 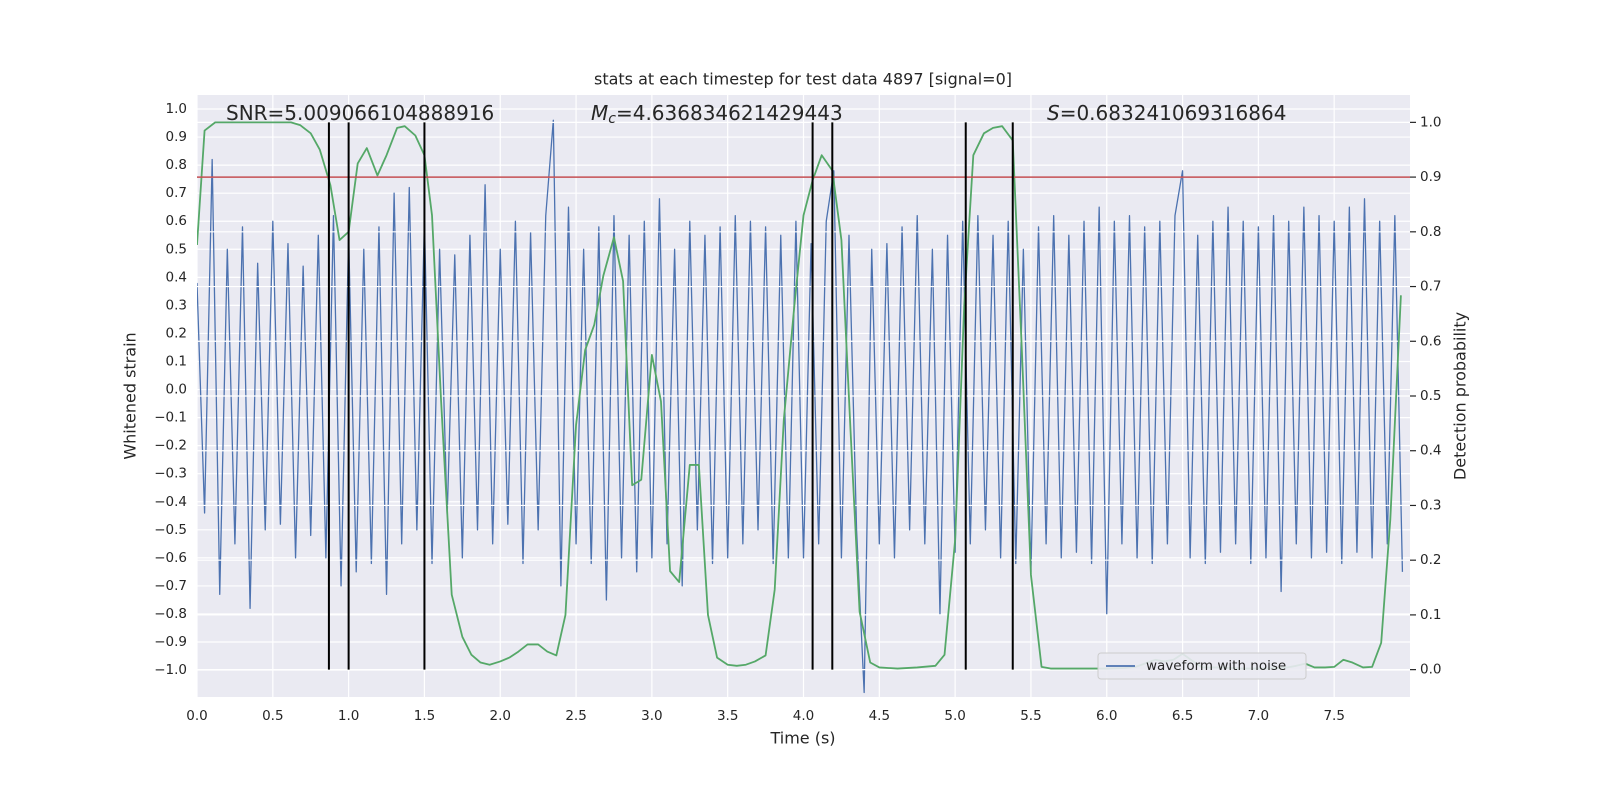 What do you see at coordinates (500, 716) in the screenshot?
I see `x-tick-label: 2.0` at bounding box center [500, 716].